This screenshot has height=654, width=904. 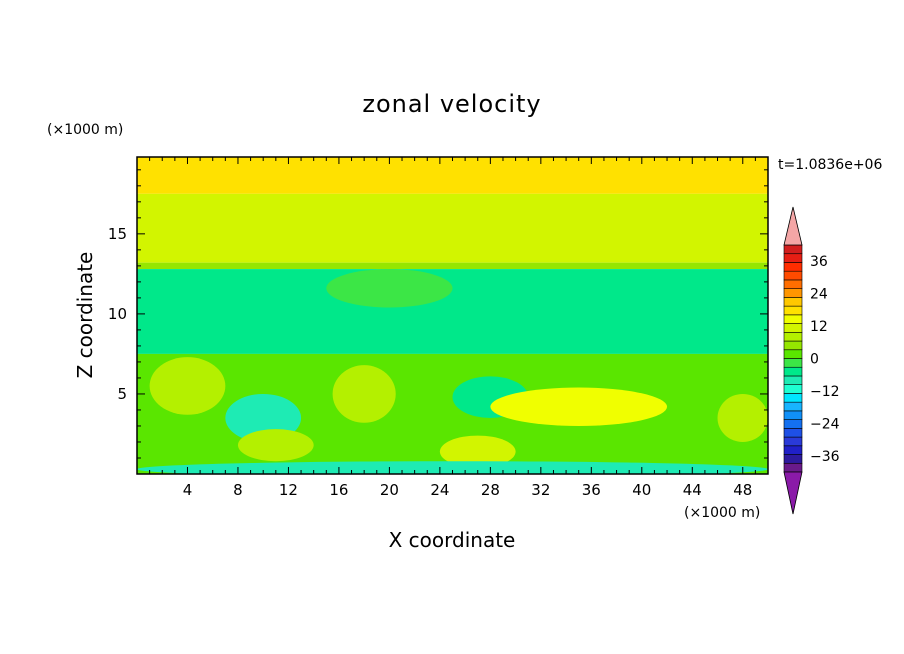 What do you see at coordinates (722, 513) in the screenshot?
I see `x-unit-label: (×1000 m)` at bounding box center [722, 513].